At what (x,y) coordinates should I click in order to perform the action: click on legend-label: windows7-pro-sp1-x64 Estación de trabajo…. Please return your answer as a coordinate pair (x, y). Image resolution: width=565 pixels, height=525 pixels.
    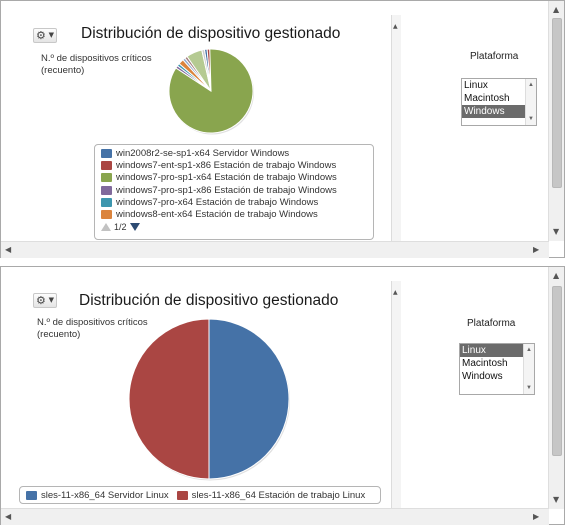
    Looking at the image, I should click on (226, 178).